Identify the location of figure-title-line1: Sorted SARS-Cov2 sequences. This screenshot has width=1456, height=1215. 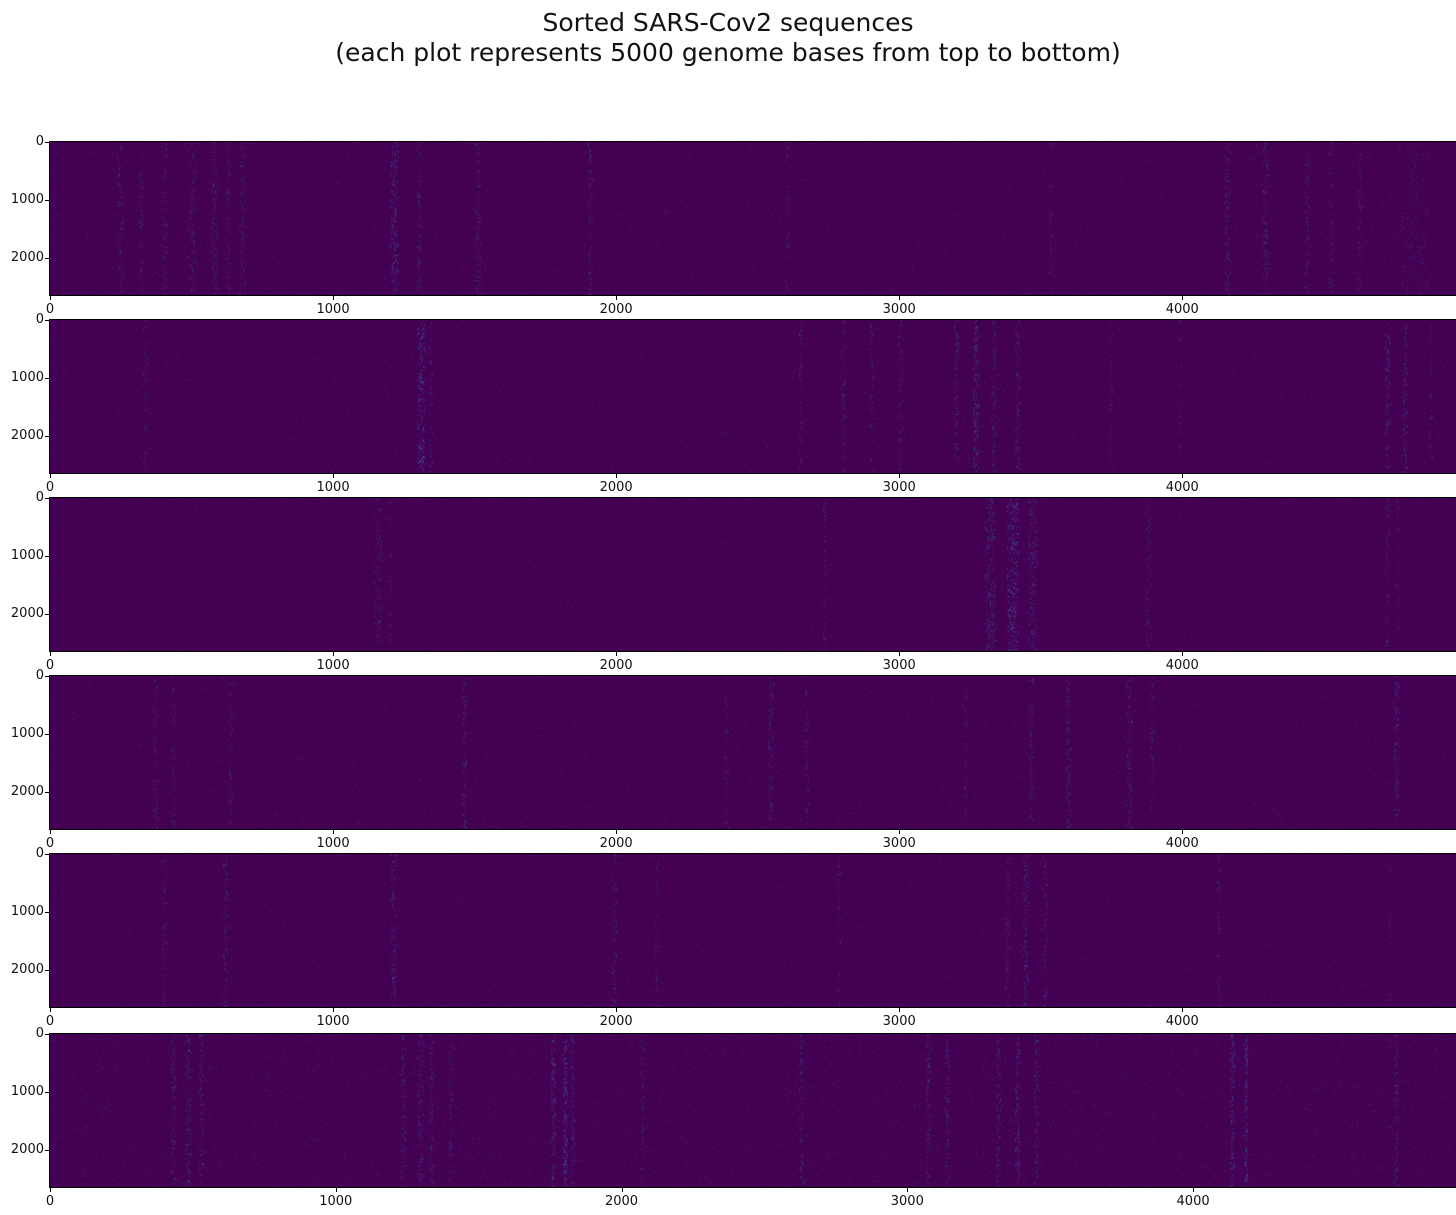
(728, 22).